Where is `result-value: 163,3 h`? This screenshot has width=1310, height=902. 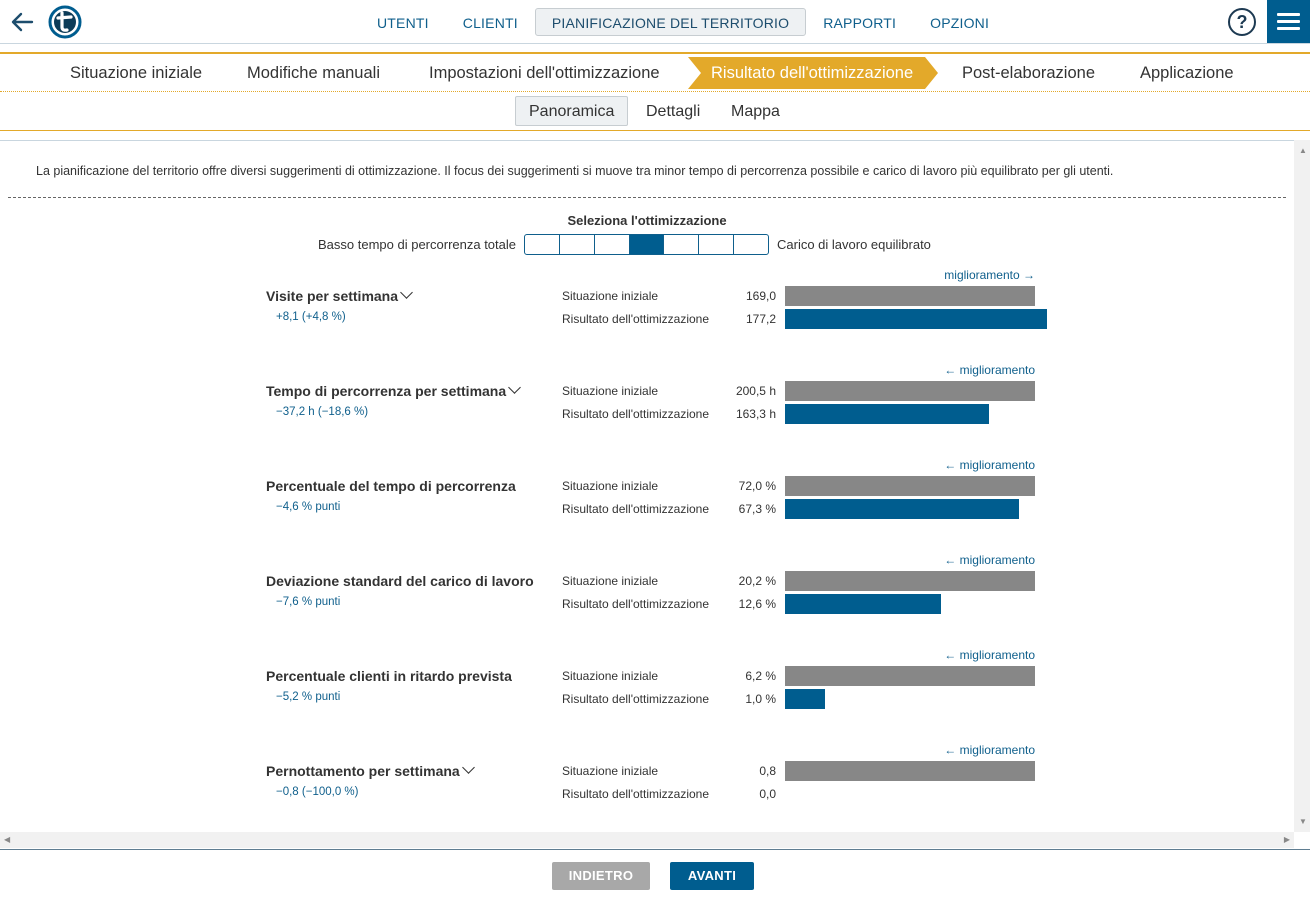
result-value: 163,3 h is located at coordinates (755, 414).